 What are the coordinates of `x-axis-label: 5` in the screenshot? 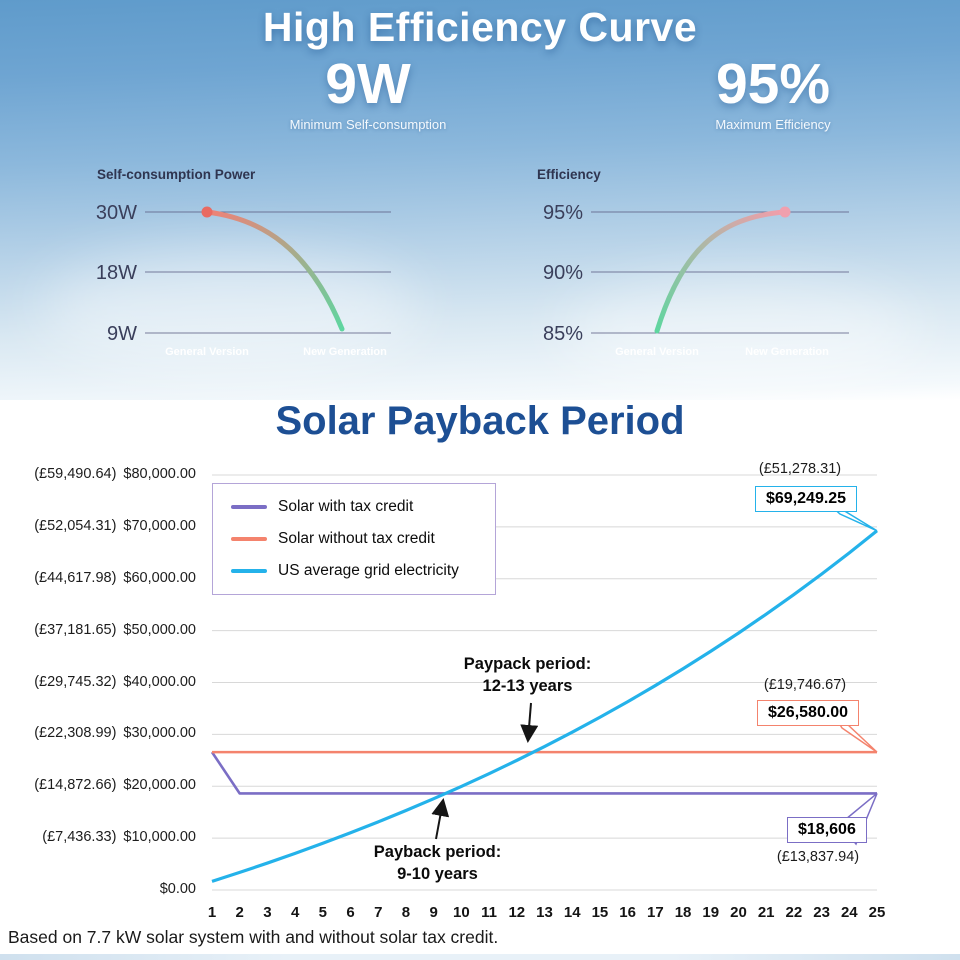 It's located at (322, 912).